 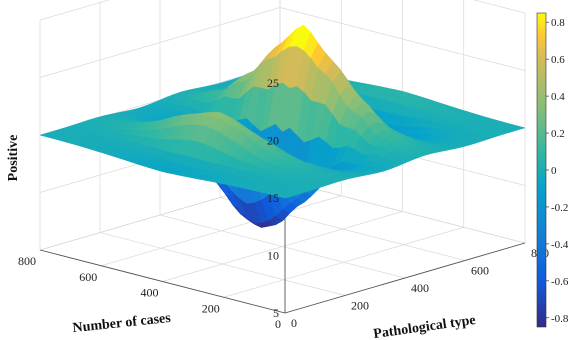 I want to click on z-tick-label: 25, so click(x=273, y=83).